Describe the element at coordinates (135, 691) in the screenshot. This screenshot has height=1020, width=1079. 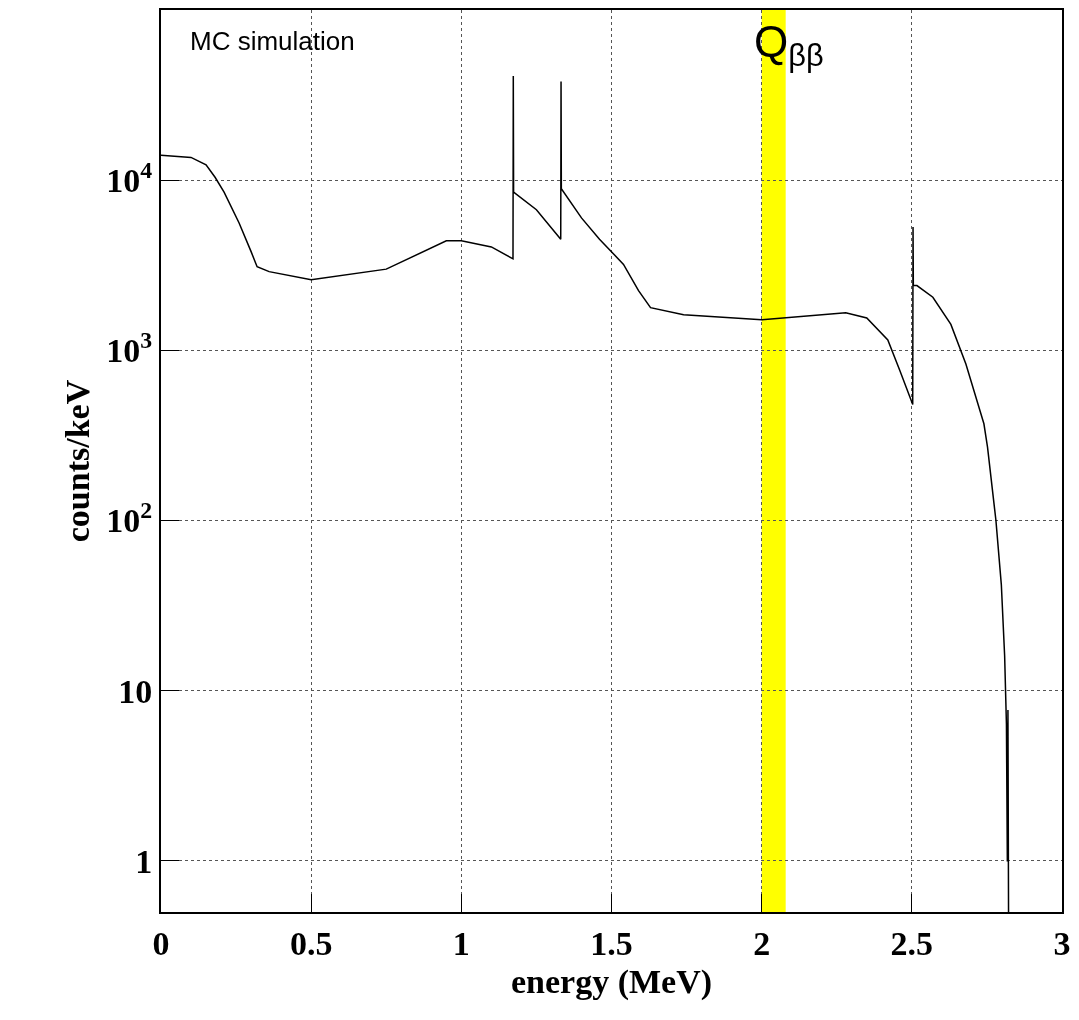
I see `y-tick-label: 10` at that location.